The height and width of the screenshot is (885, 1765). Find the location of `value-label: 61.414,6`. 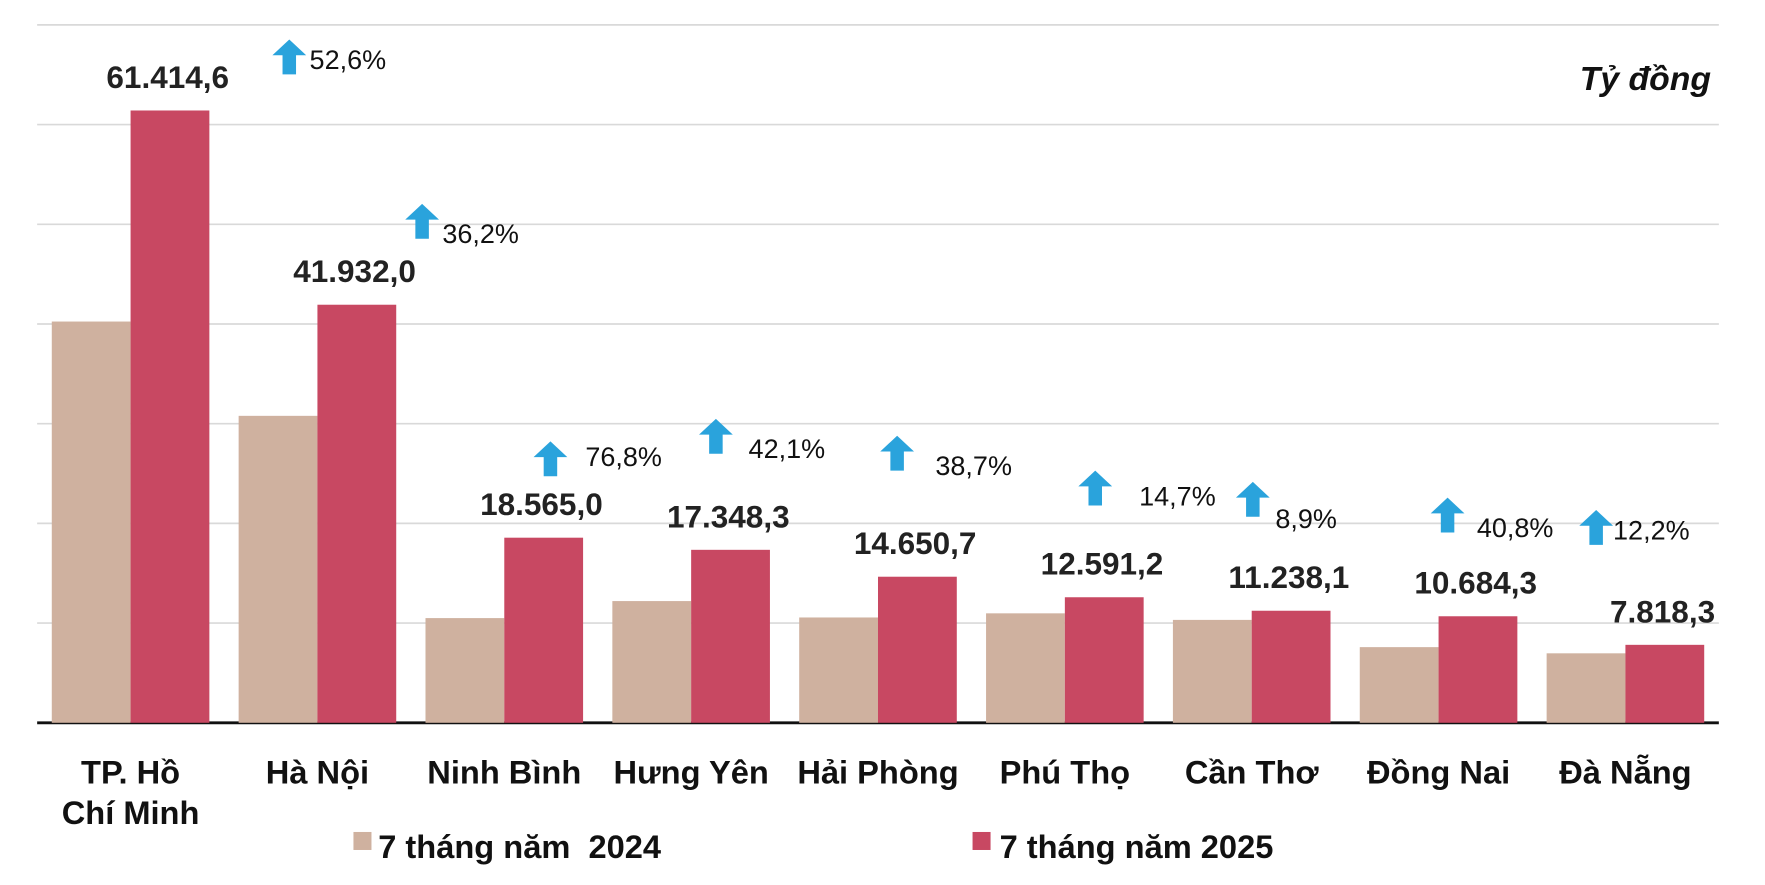

value-label: 61.414,6 is located at coordinates (167, 77).